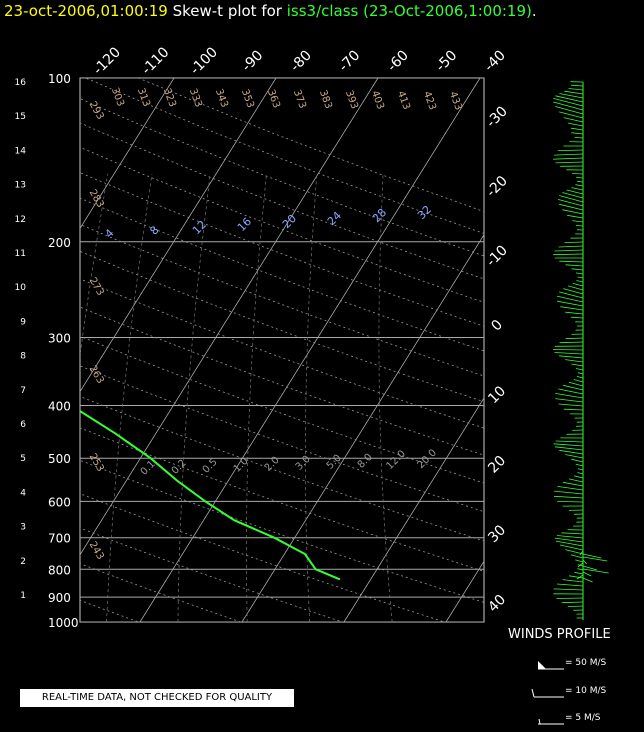  What do you see at coordinates (303, 463) in the screenshot?
I see `mixing-ratio-lower-label: 3.0` at bounding box center [303, 463].